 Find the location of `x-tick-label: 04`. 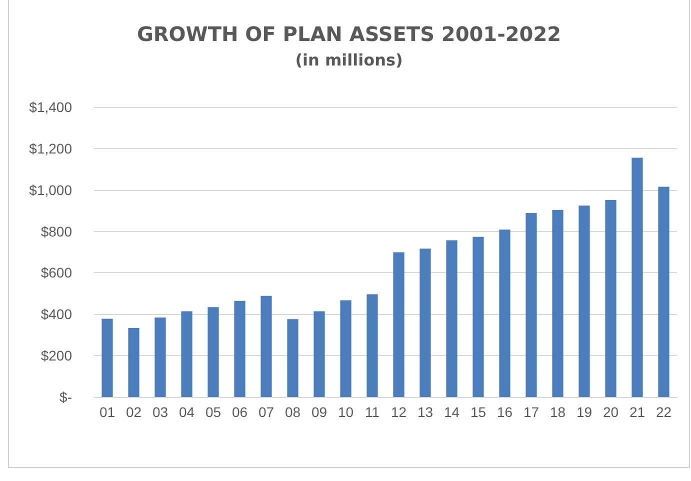

x-tick-label: 04 is located at coordinates (186, 412).